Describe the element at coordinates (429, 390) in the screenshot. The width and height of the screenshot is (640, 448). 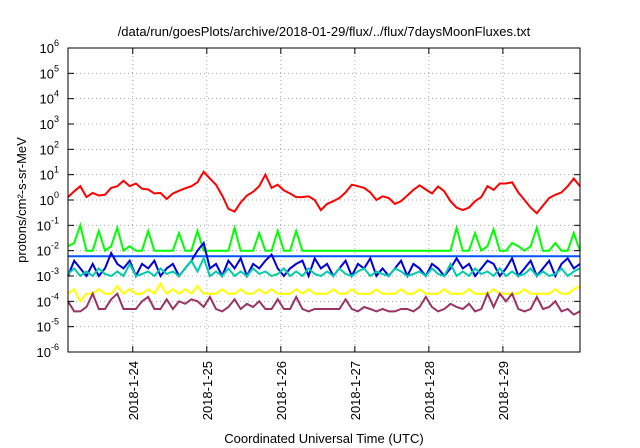
I see `x-tick-label: 2018-1-28` at that location.